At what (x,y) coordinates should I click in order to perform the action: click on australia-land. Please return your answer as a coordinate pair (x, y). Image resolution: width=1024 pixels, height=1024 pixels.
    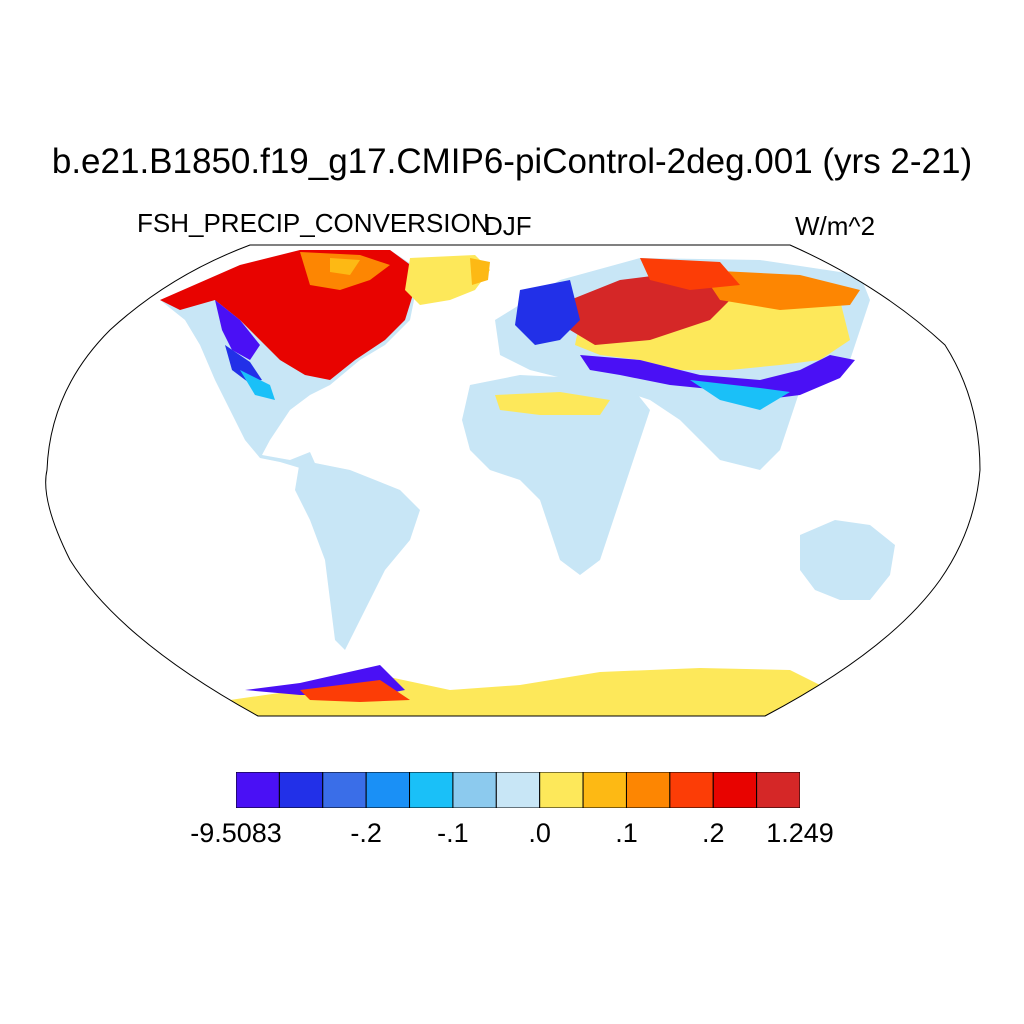
    Looking at the image, I should click on (847, 560).